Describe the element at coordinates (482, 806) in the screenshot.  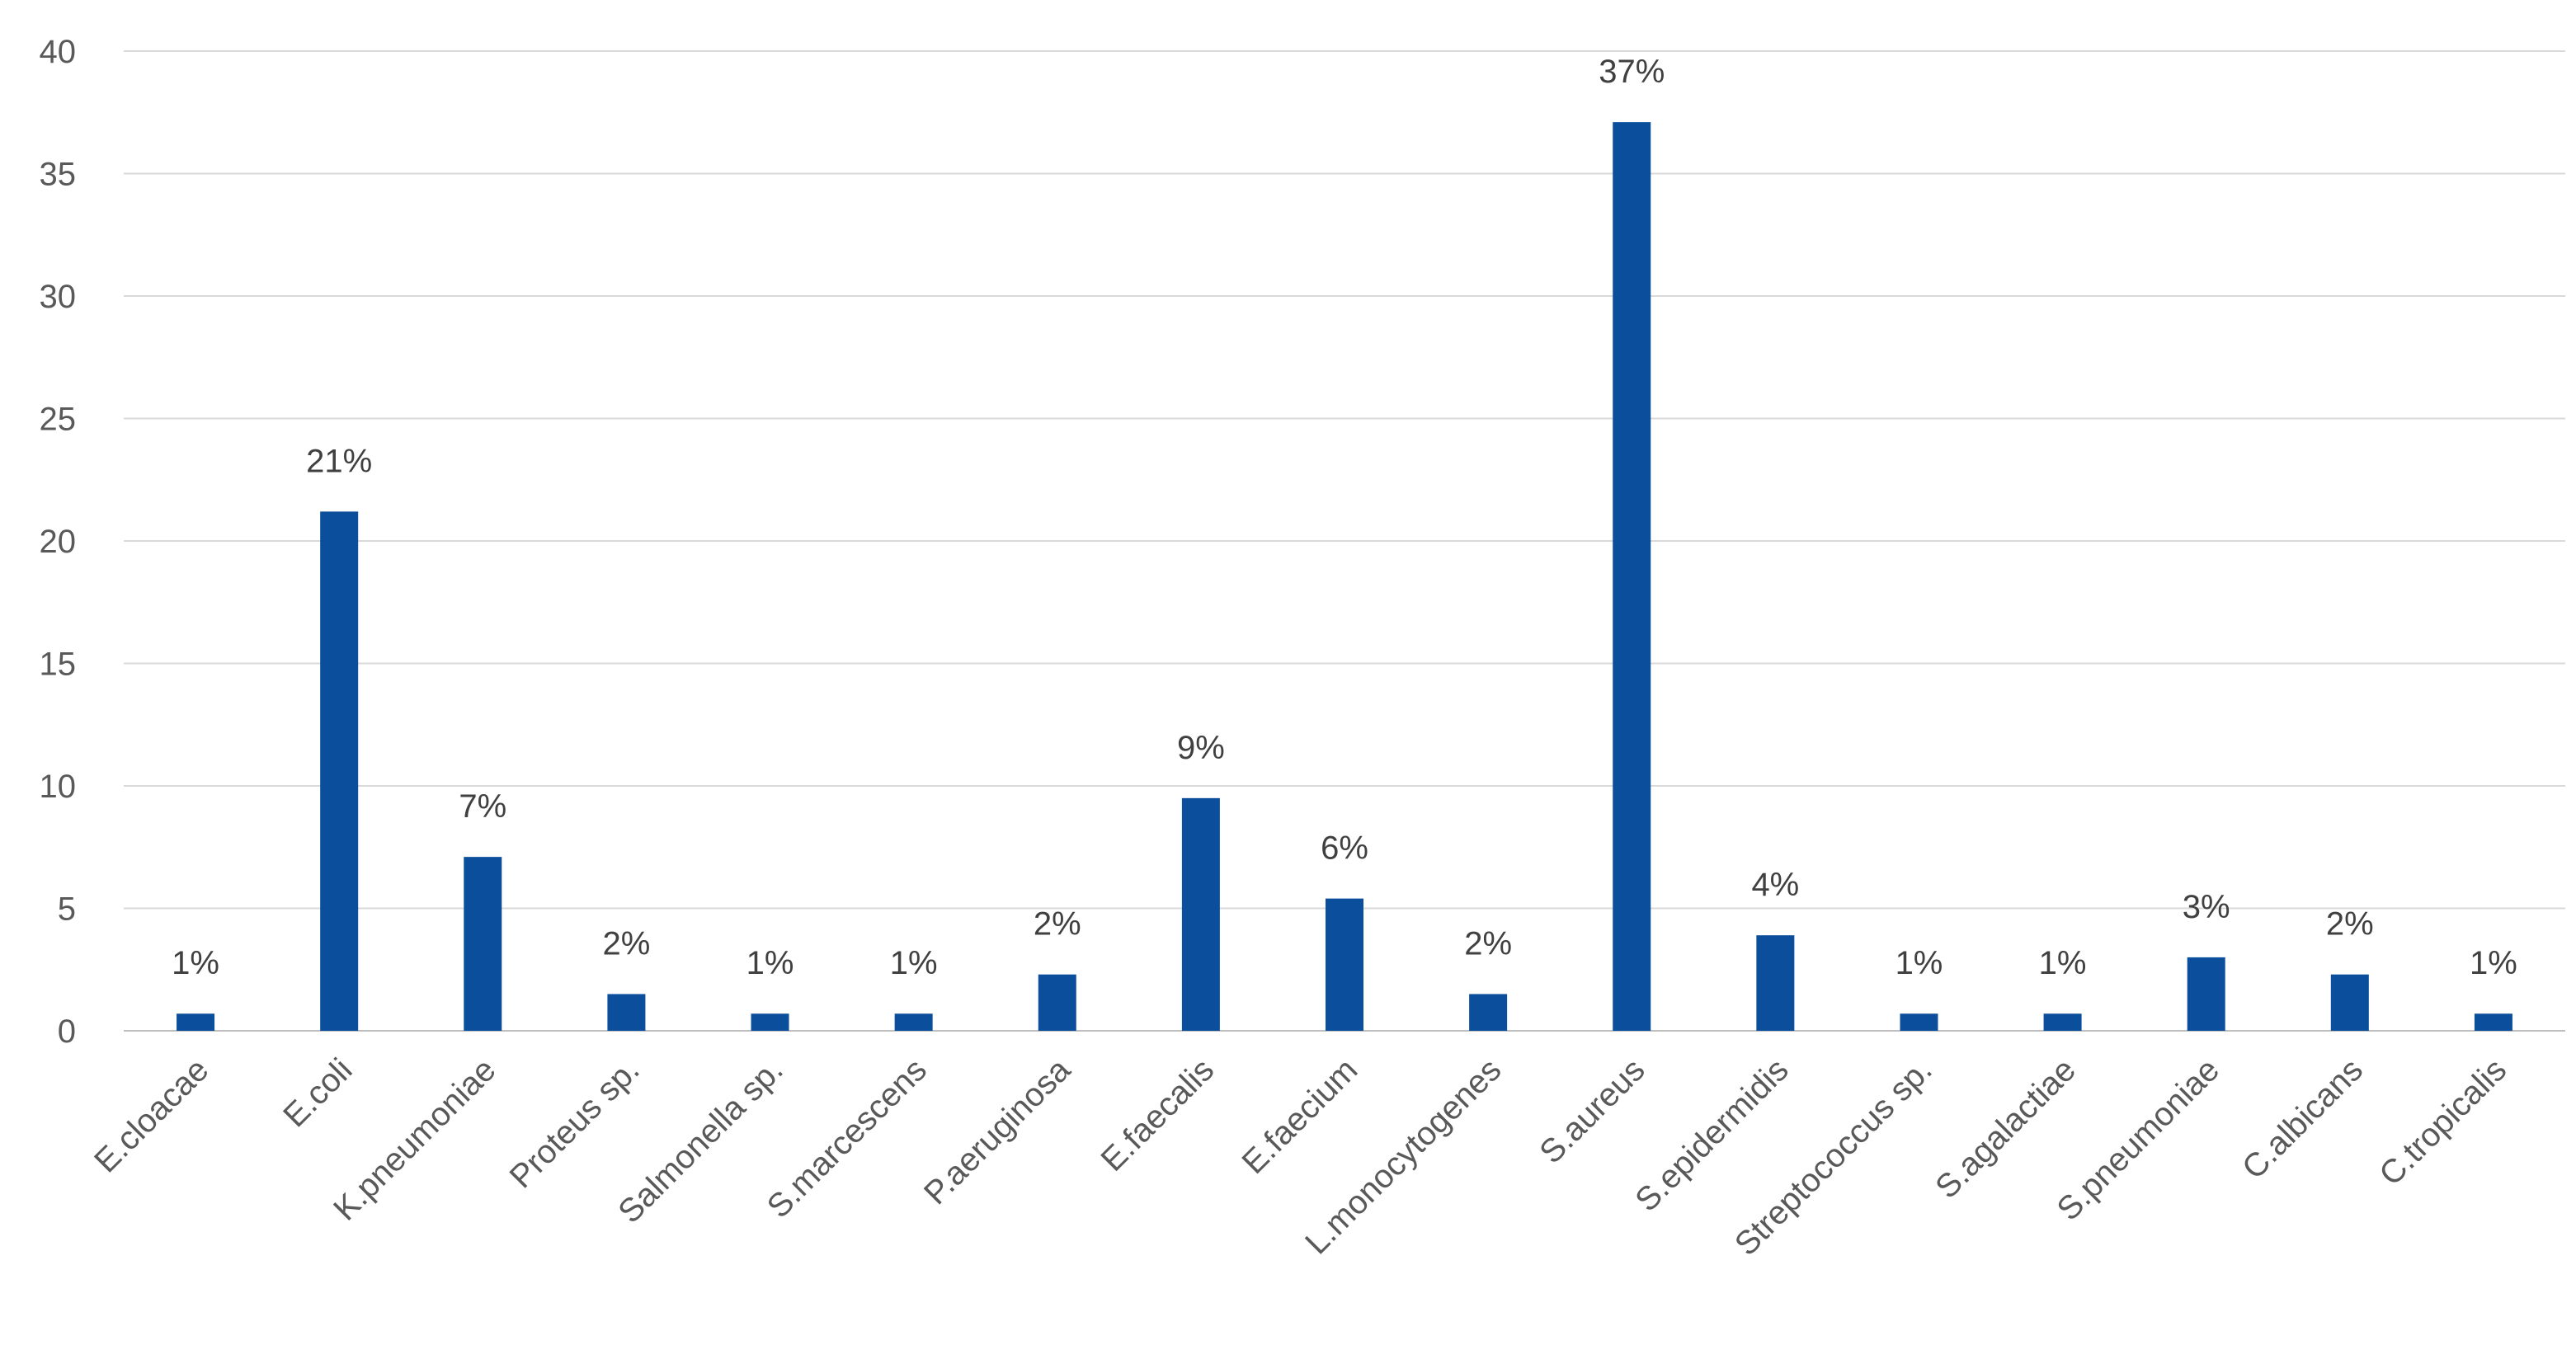
I see `data-label: 7%` at that location.